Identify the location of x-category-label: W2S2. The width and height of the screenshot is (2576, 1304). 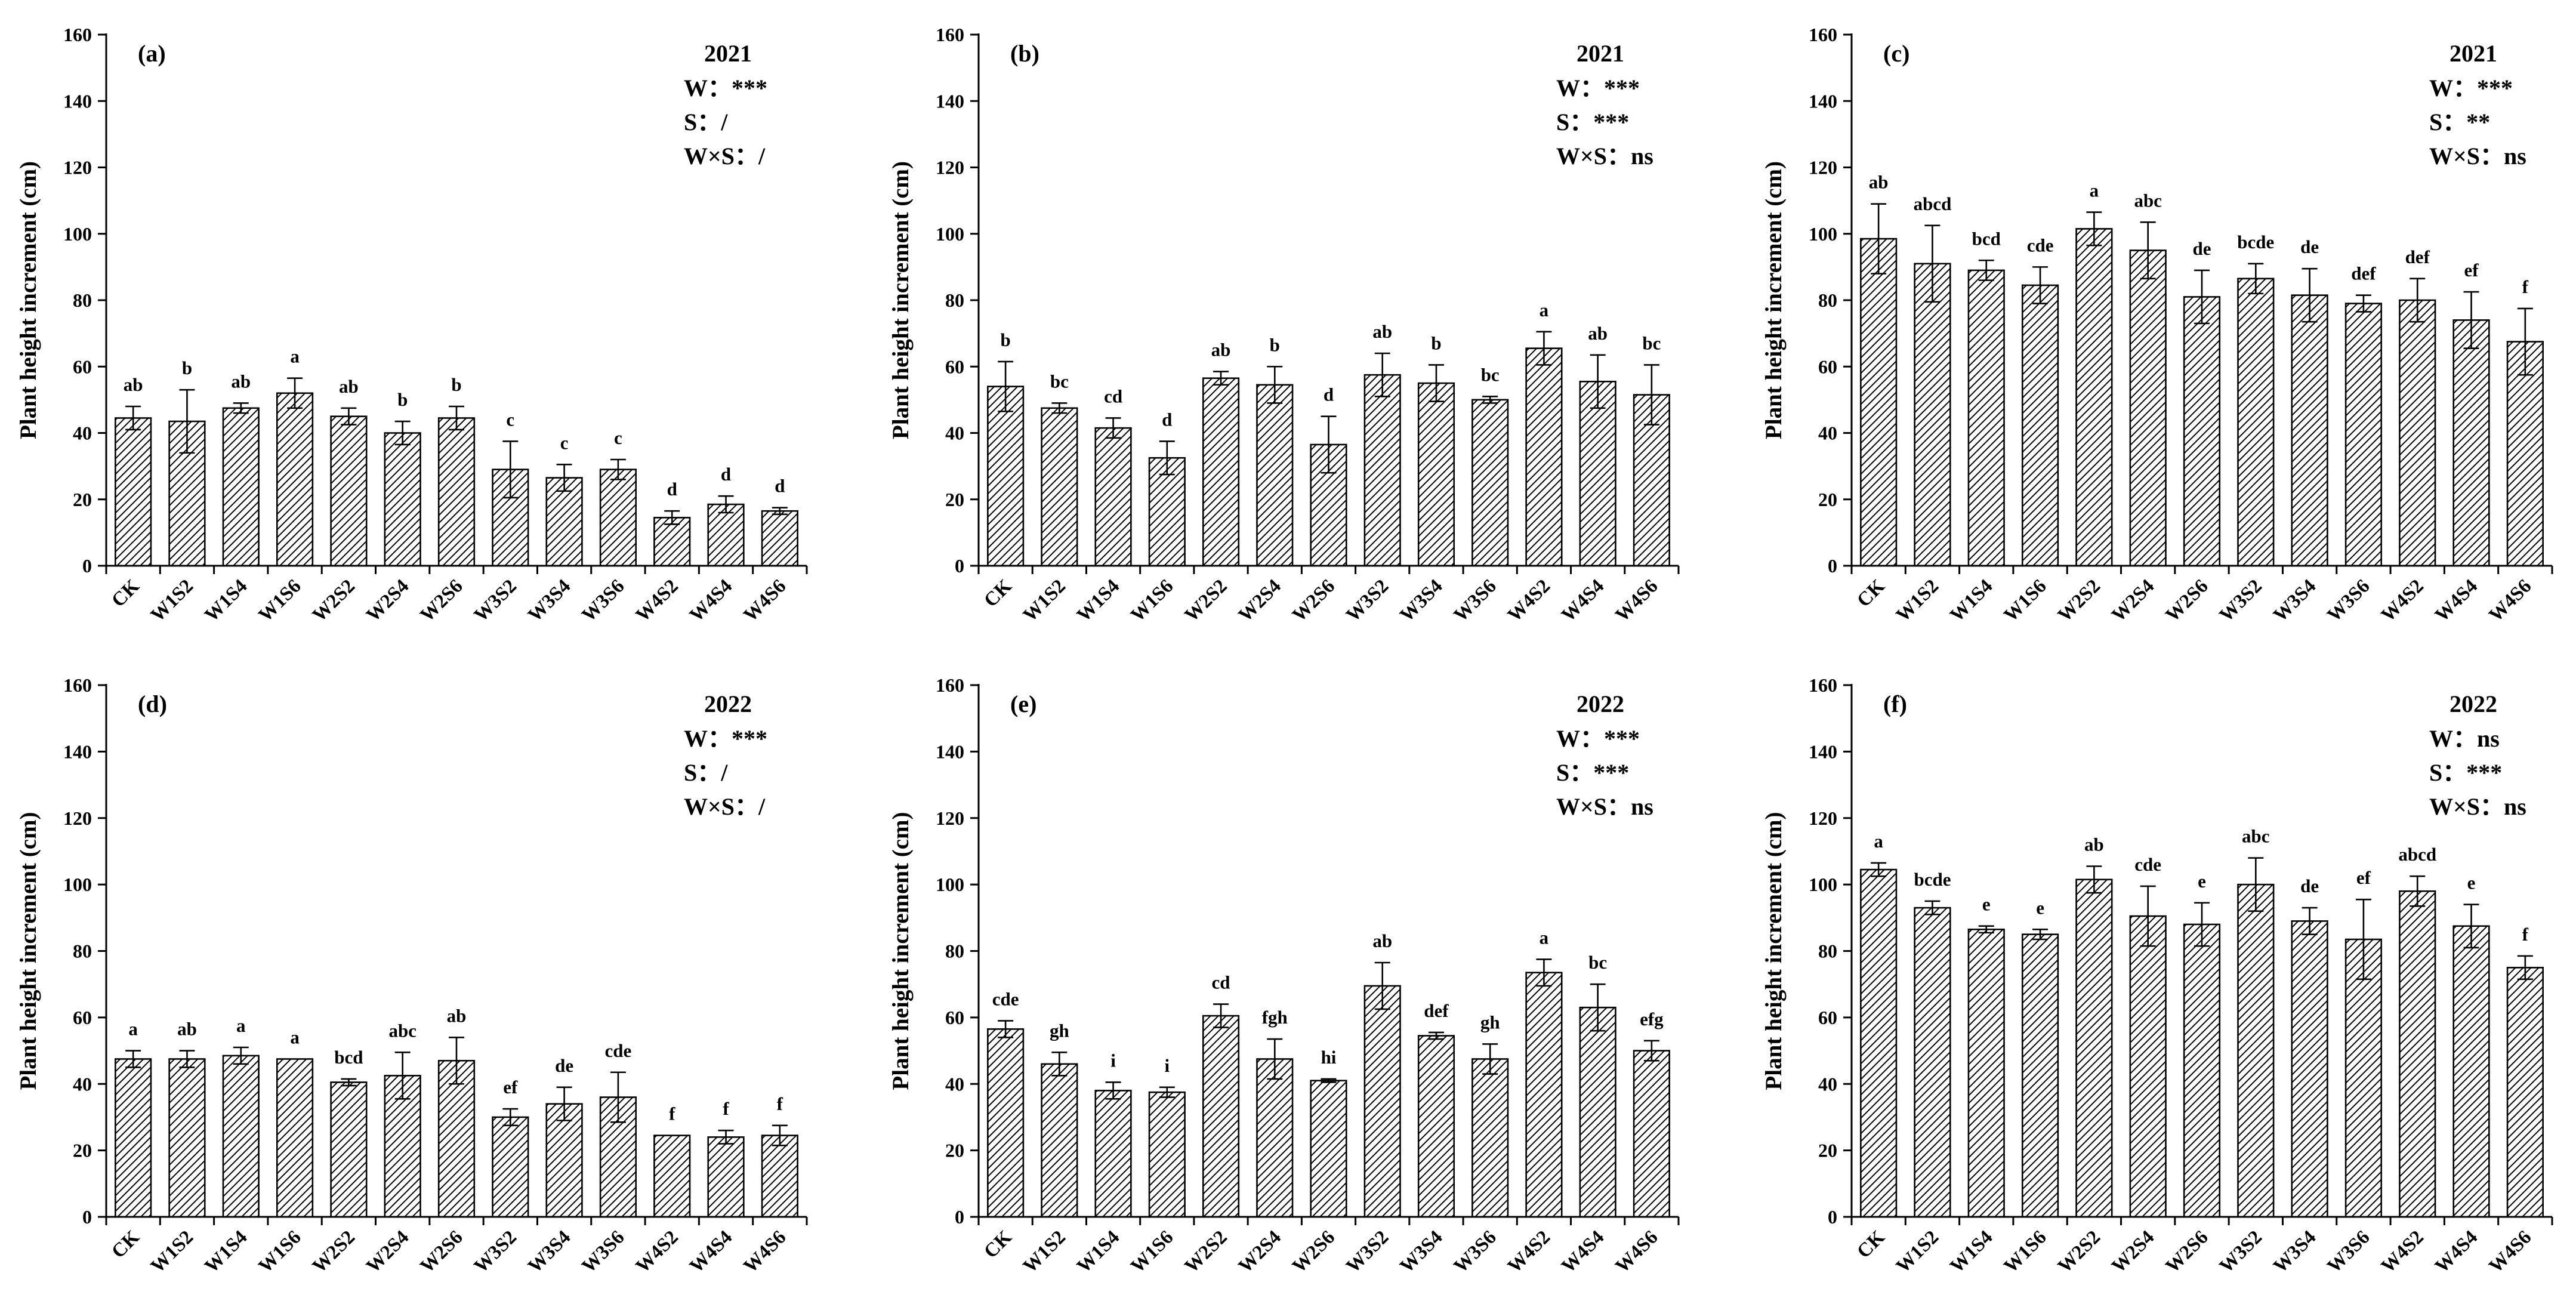
(2079, 601).